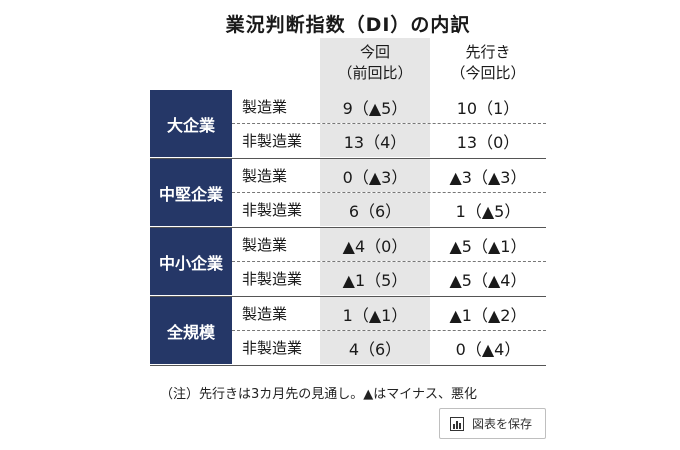 This screenshot has width=680, height=450. What do you see at coordinates (488, 246) in the screenshot?
I see `future-value: ▲5（▲1）` at bounding box center [488, 246].